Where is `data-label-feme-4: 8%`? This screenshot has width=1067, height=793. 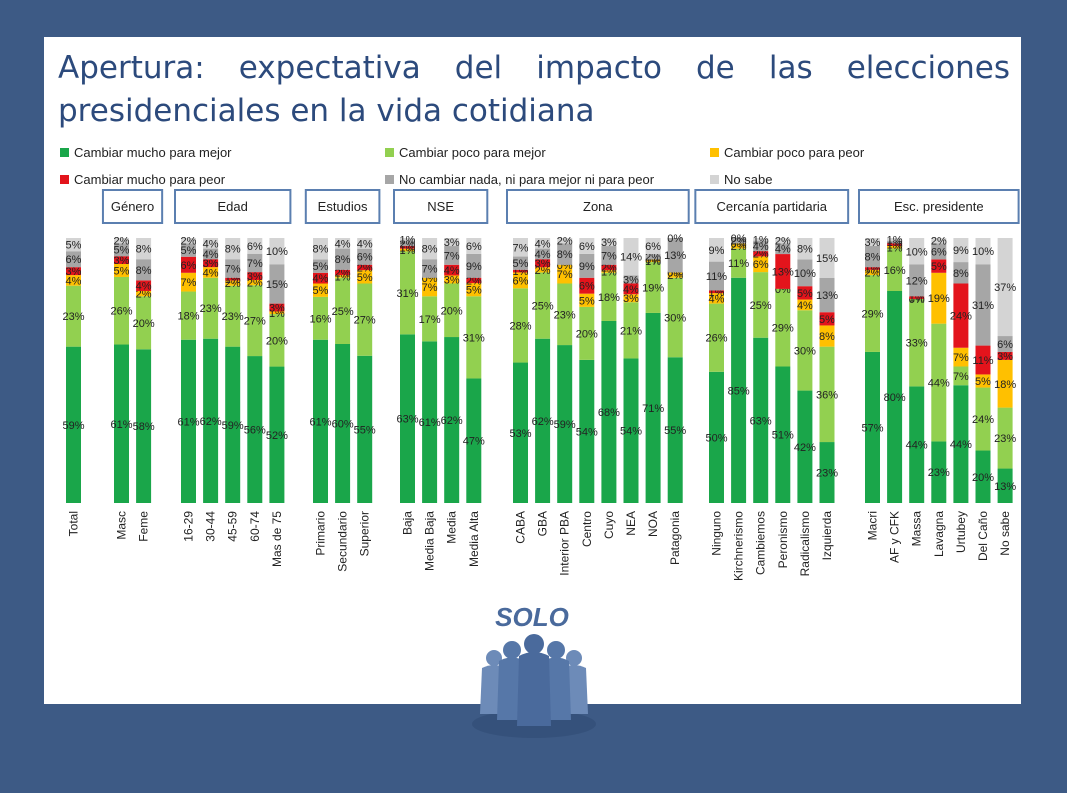
data-label-feme-4: 8% is located at coordinates (144, 271).